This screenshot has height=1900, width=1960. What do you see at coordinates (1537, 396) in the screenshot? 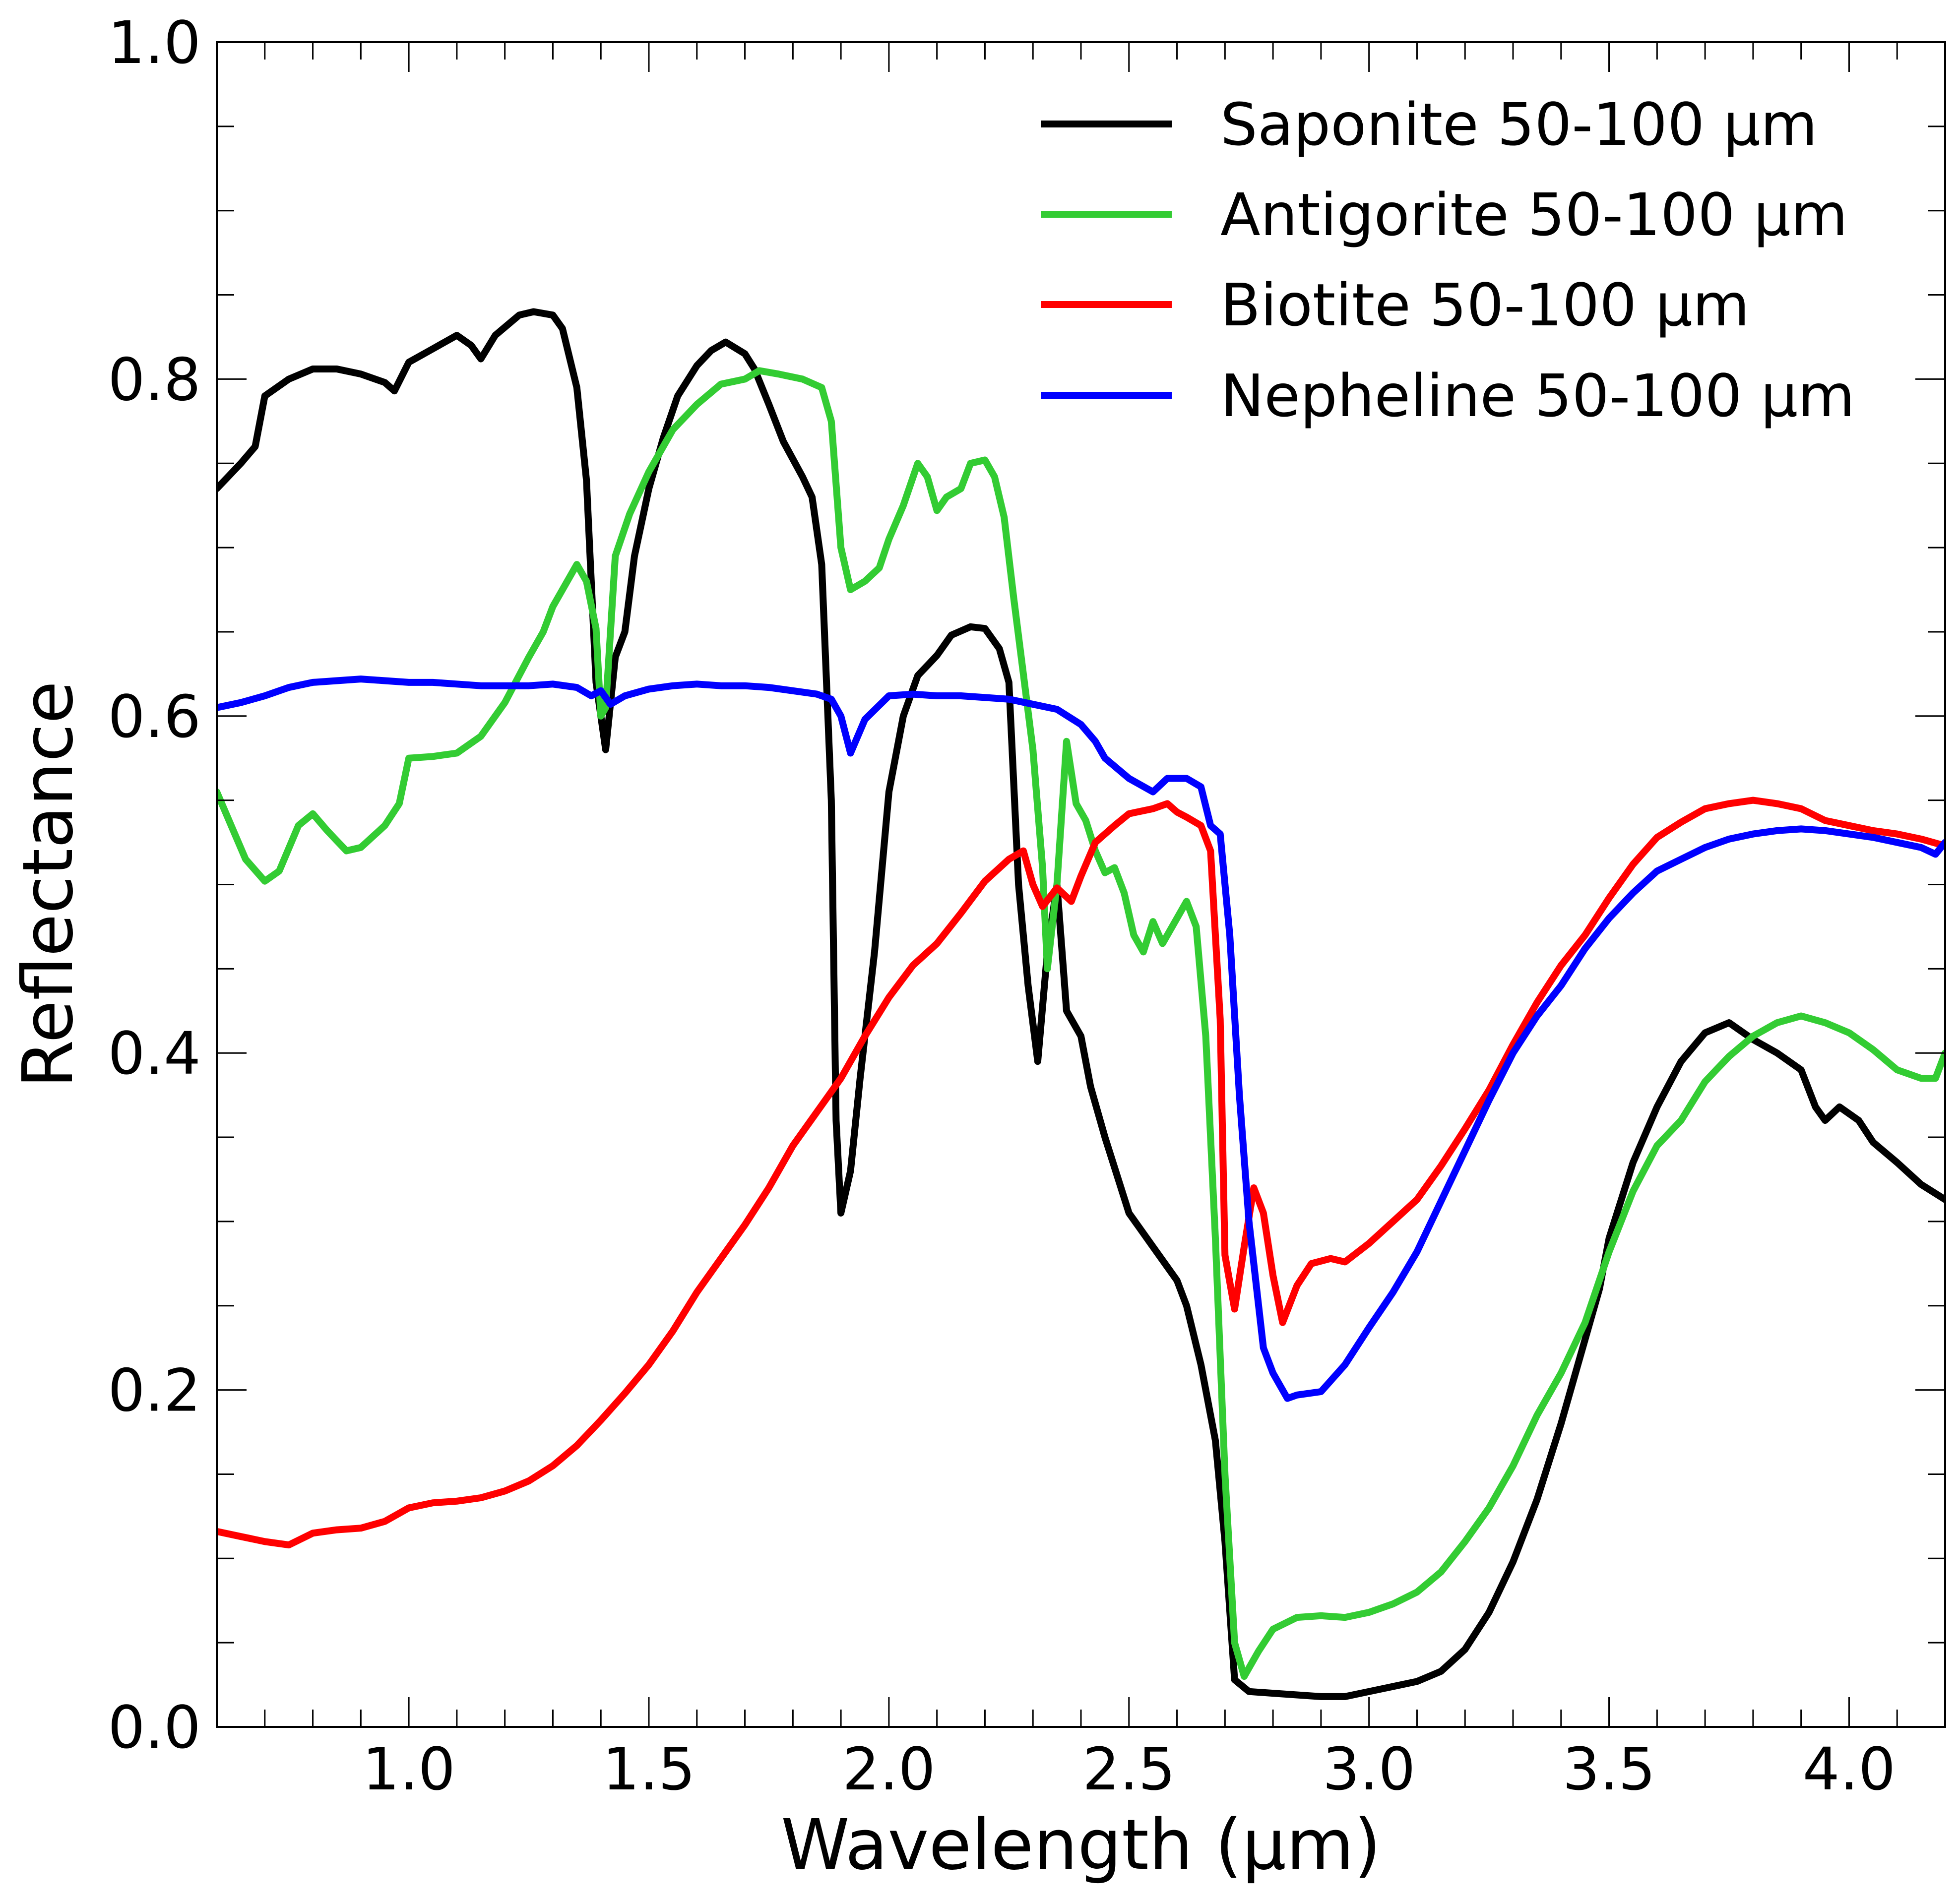
I see `legend-label-4: Nepheline 50-100 µm` at bounding box center [1537, 396].